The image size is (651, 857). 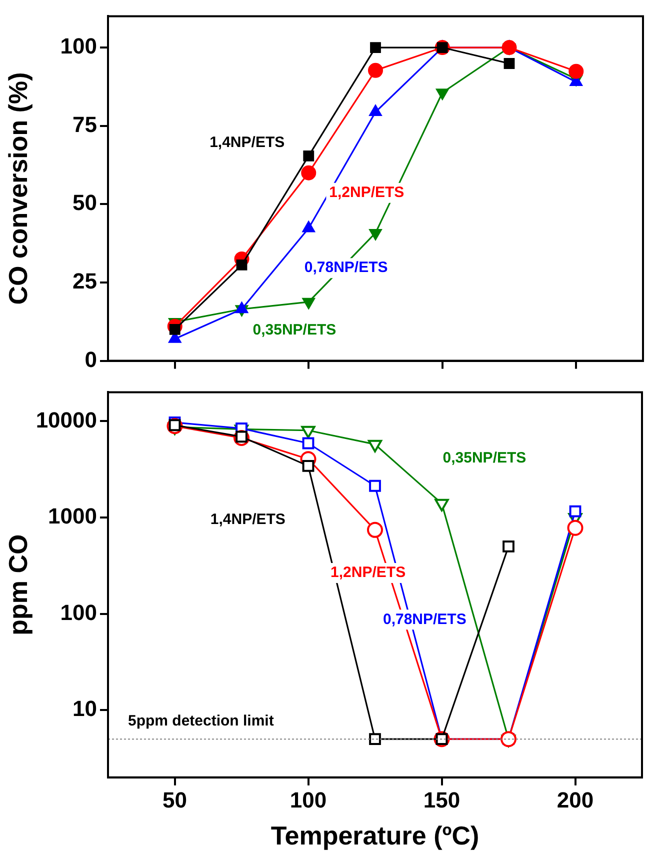 What do you see at coordinates (575, 800) in the screenshot?
I see `x-tick-label: 200` at bounding box center [575, 800].